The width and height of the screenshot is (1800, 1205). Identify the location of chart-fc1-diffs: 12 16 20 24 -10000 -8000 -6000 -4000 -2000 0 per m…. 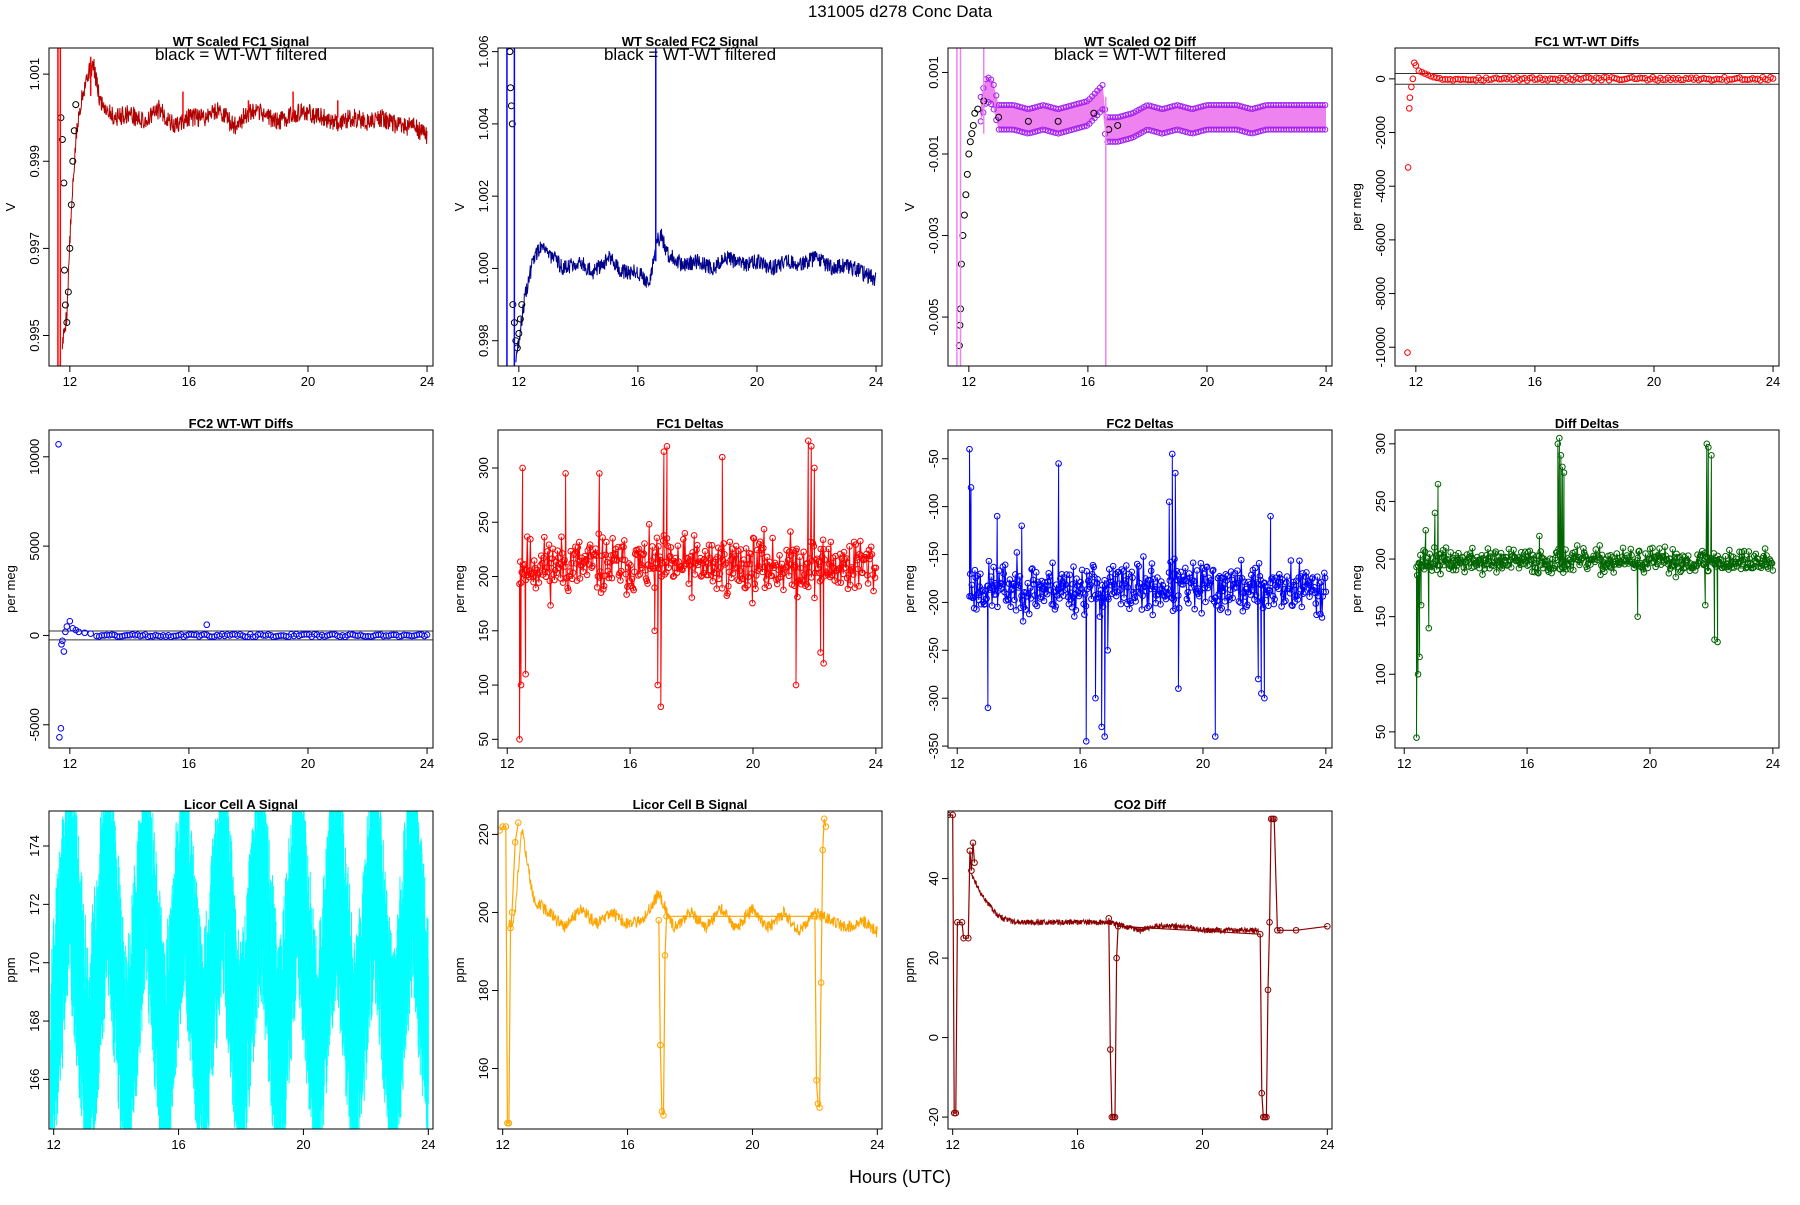
(1564, 211).